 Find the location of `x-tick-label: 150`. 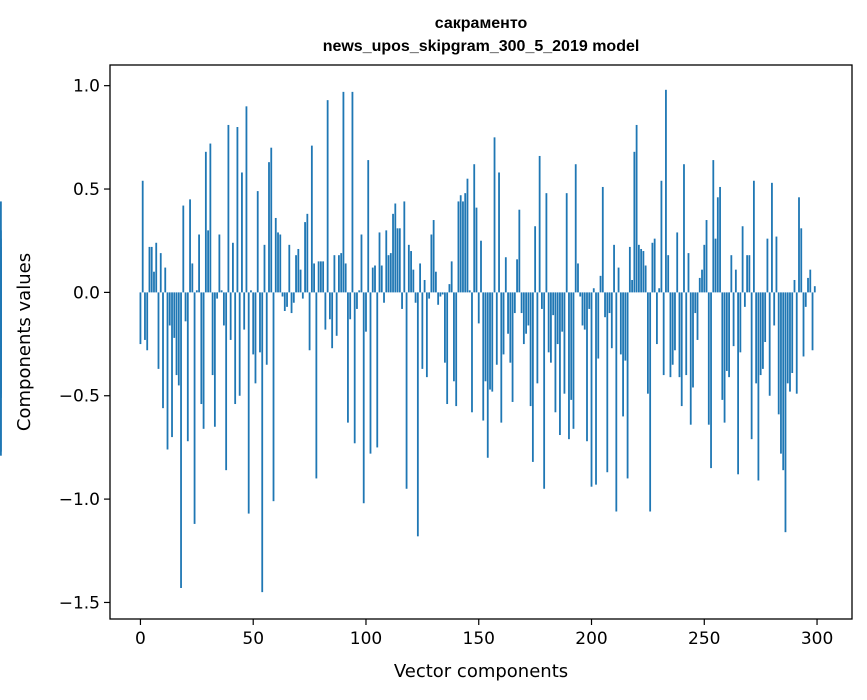

x-tick-label: 150 is located at coordinates (479, 639).